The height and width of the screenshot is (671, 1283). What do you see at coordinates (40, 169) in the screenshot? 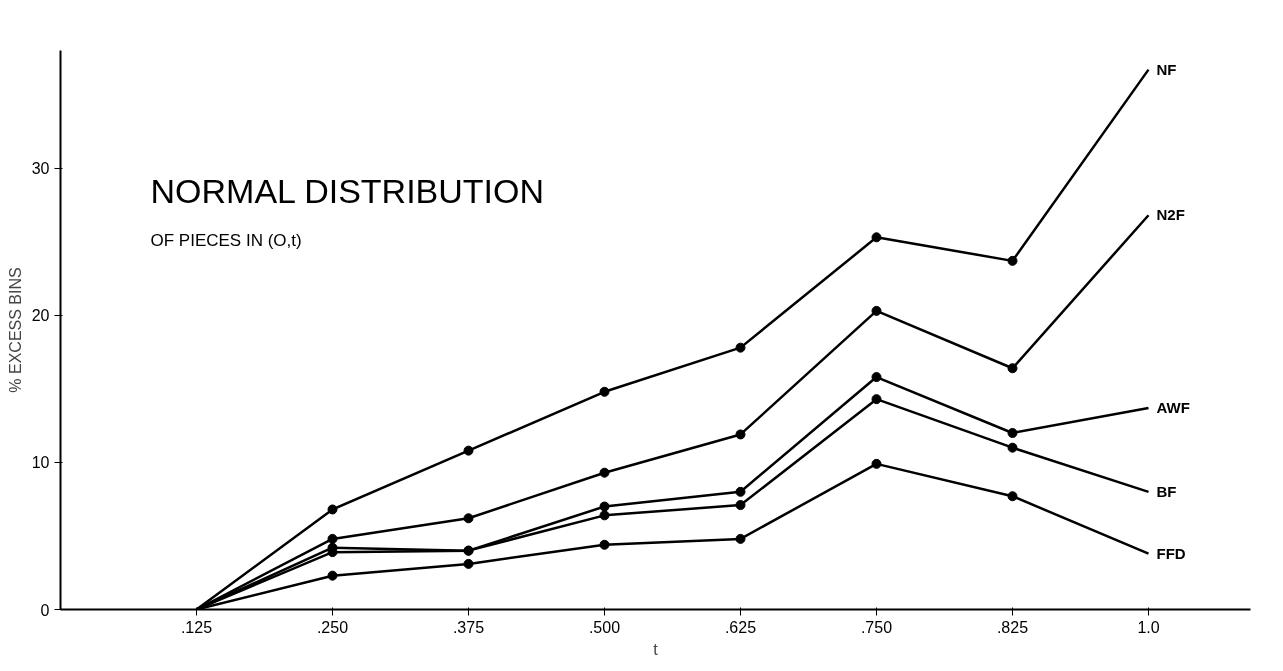
I see `y-tick-label: 30` at bounding box center [40, 169].